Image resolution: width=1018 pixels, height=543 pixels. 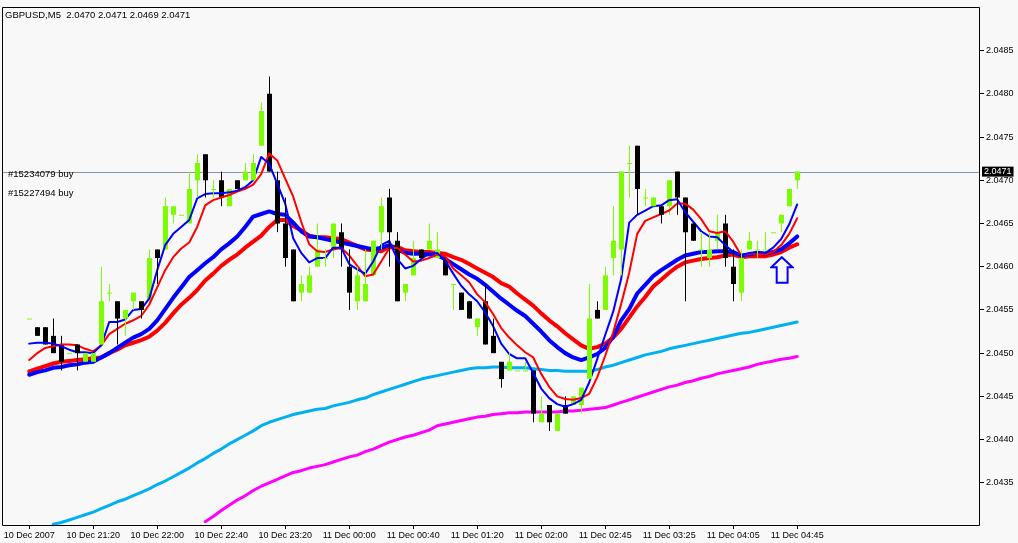 What do you see at coordinates (29, 534) in the screenshot?
I see `x-tick-label: 10 Dec 2007` at bounding box center [29, 534].